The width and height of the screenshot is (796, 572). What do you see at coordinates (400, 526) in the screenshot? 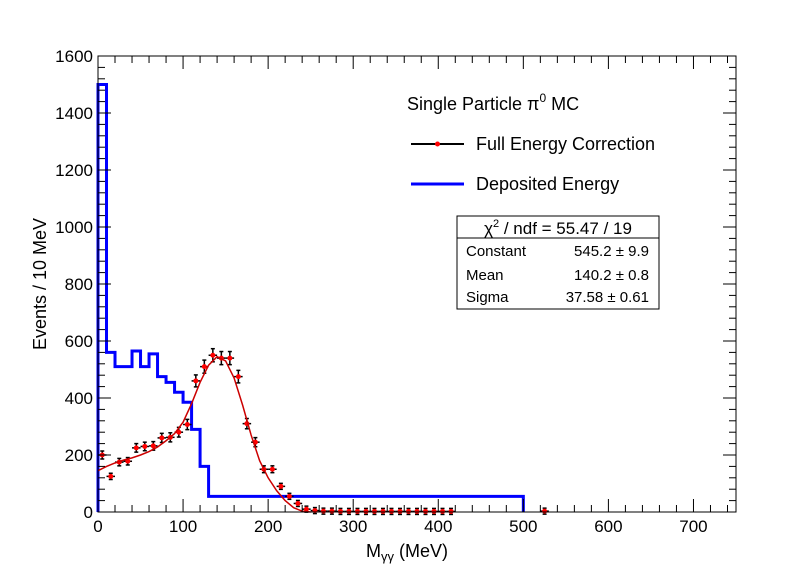
I see `x-tick-labels: 0 100 200 300 400 500 600 700` at bounding box center [400, 526].